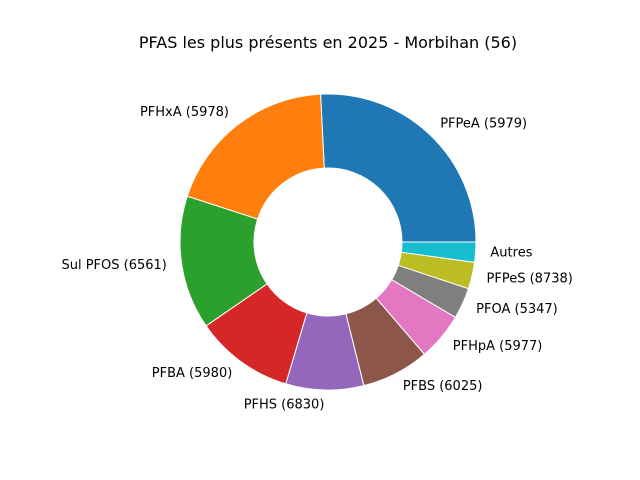  What do you see at coordinates (483, 124) in the screenshot?
I see `slice-label-0: PFPeA (5979)` at bounding box center [483, 124].